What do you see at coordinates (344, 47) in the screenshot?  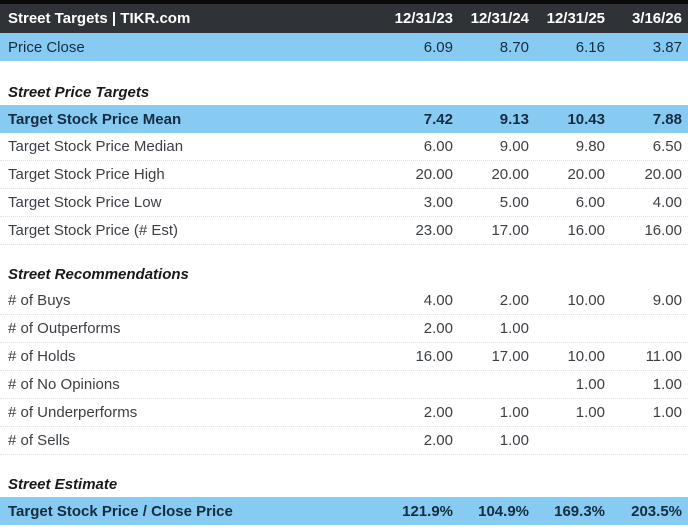 I see `row-price-close: Price Close 6.09 8.70 6.16 3.87` at bounding box center [344, 47].